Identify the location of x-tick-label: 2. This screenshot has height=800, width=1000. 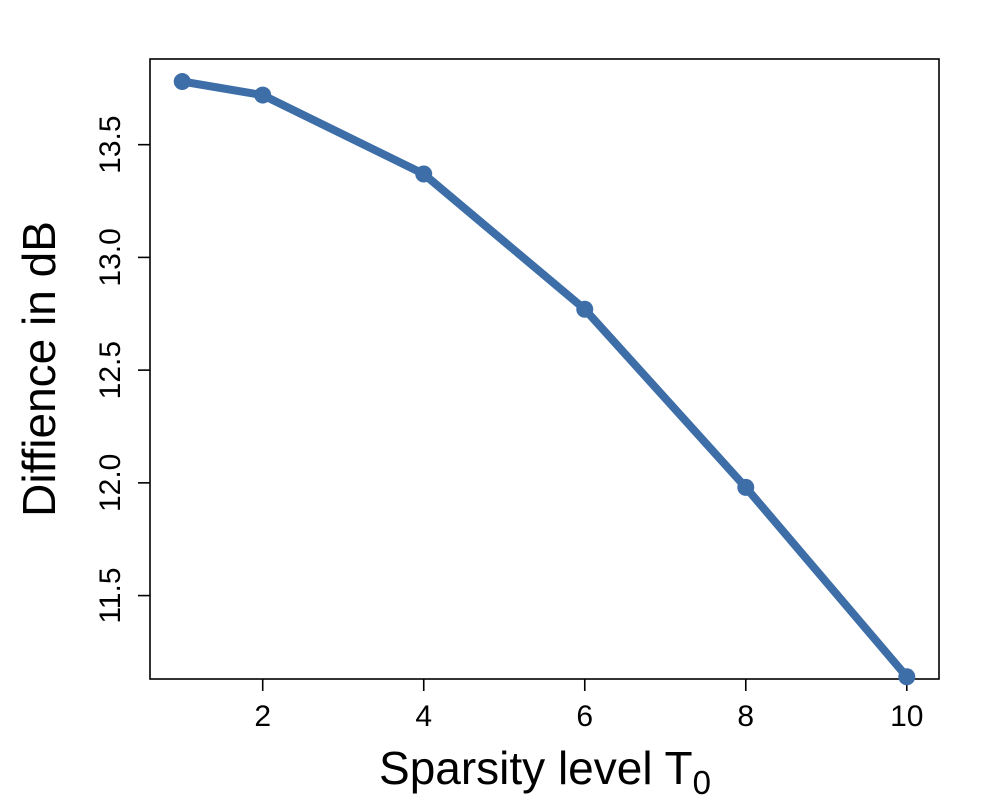
(262, 716).